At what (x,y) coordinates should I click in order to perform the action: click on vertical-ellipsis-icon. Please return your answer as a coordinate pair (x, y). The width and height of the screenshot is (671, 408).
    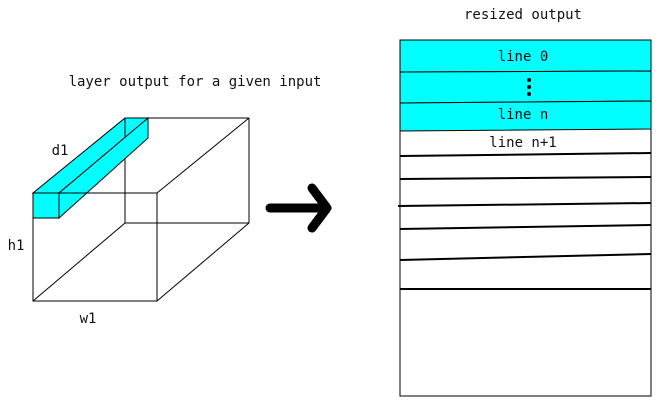
    Looking at the image, I should click on (529, 87).